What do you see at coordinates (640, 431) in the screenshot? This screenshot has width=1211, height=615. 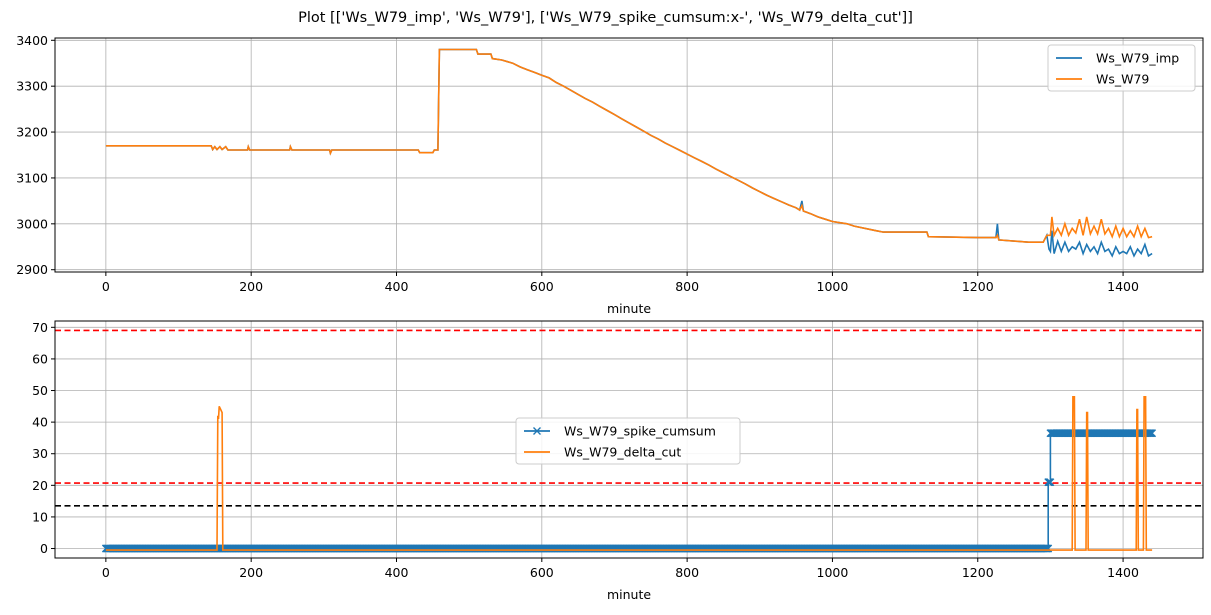 I see `legend-label: Ws_W79_spike_cumsum` at bounding box center [640, 431].